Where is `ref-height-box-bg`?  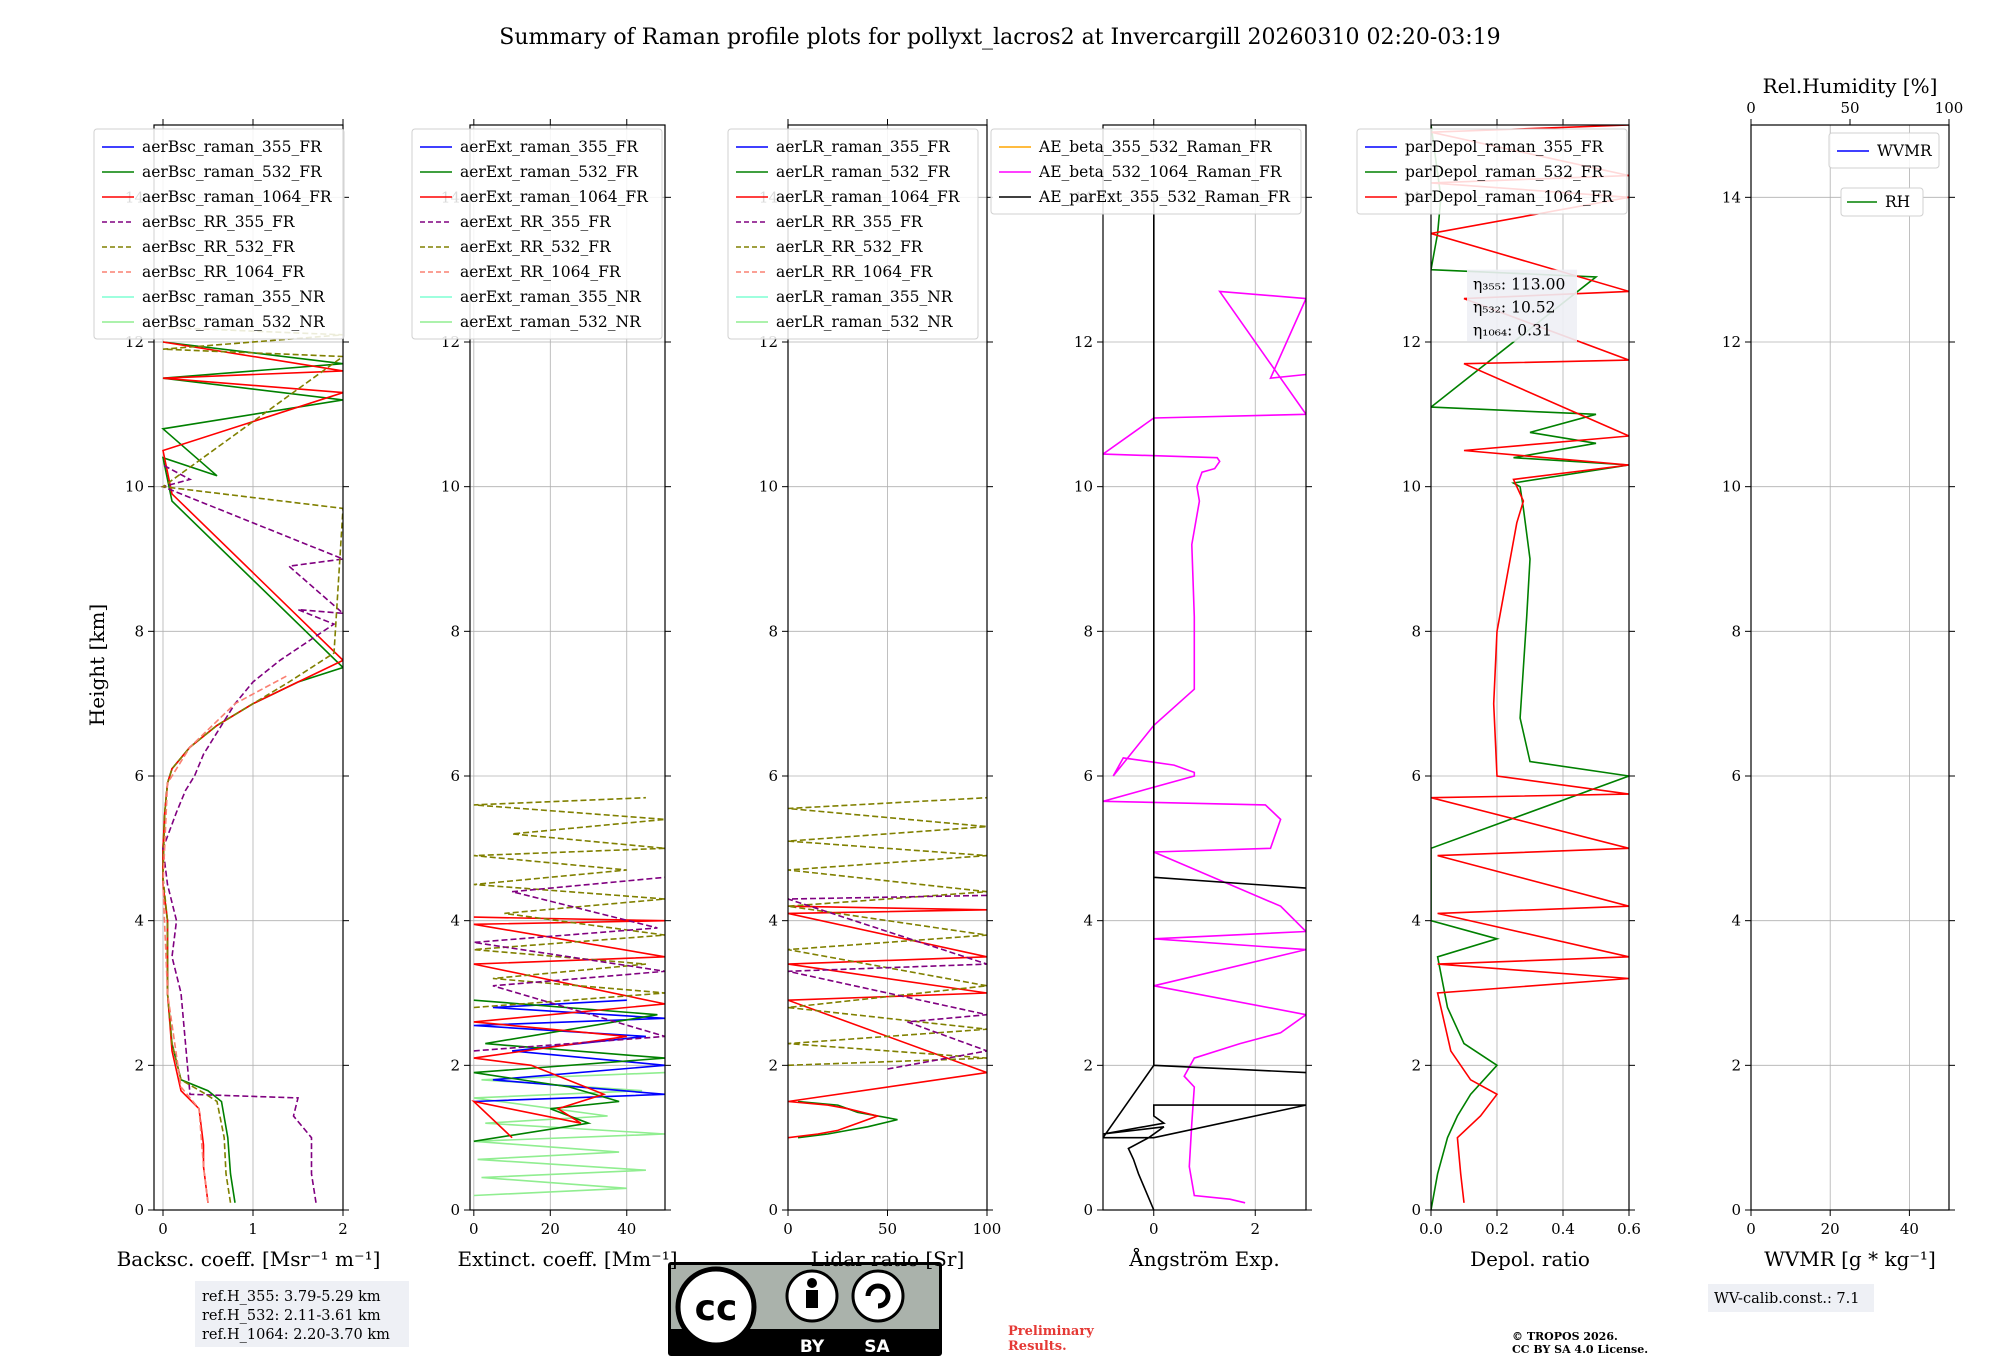 ref-height-box-bg is located at coordinates (302, 1314).